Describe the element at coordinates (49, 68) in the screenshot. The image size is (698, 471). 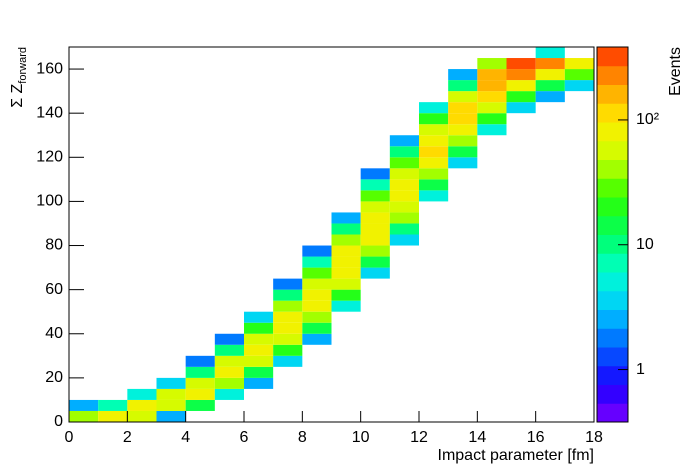
I see `y-tick-label: 160` at that location.